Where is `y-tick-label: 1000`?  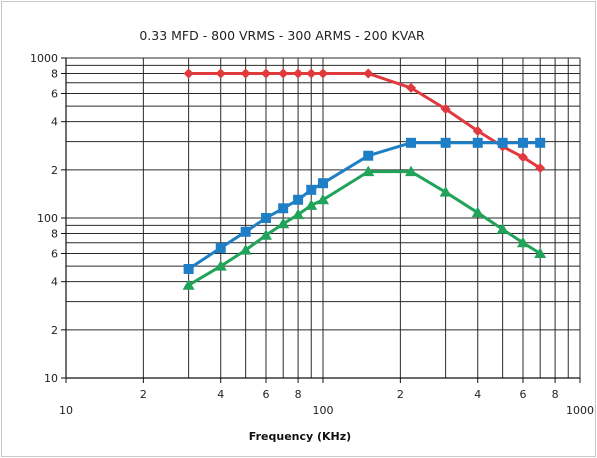 y-tick-label: 1000 is located at coordinates (44, 58).